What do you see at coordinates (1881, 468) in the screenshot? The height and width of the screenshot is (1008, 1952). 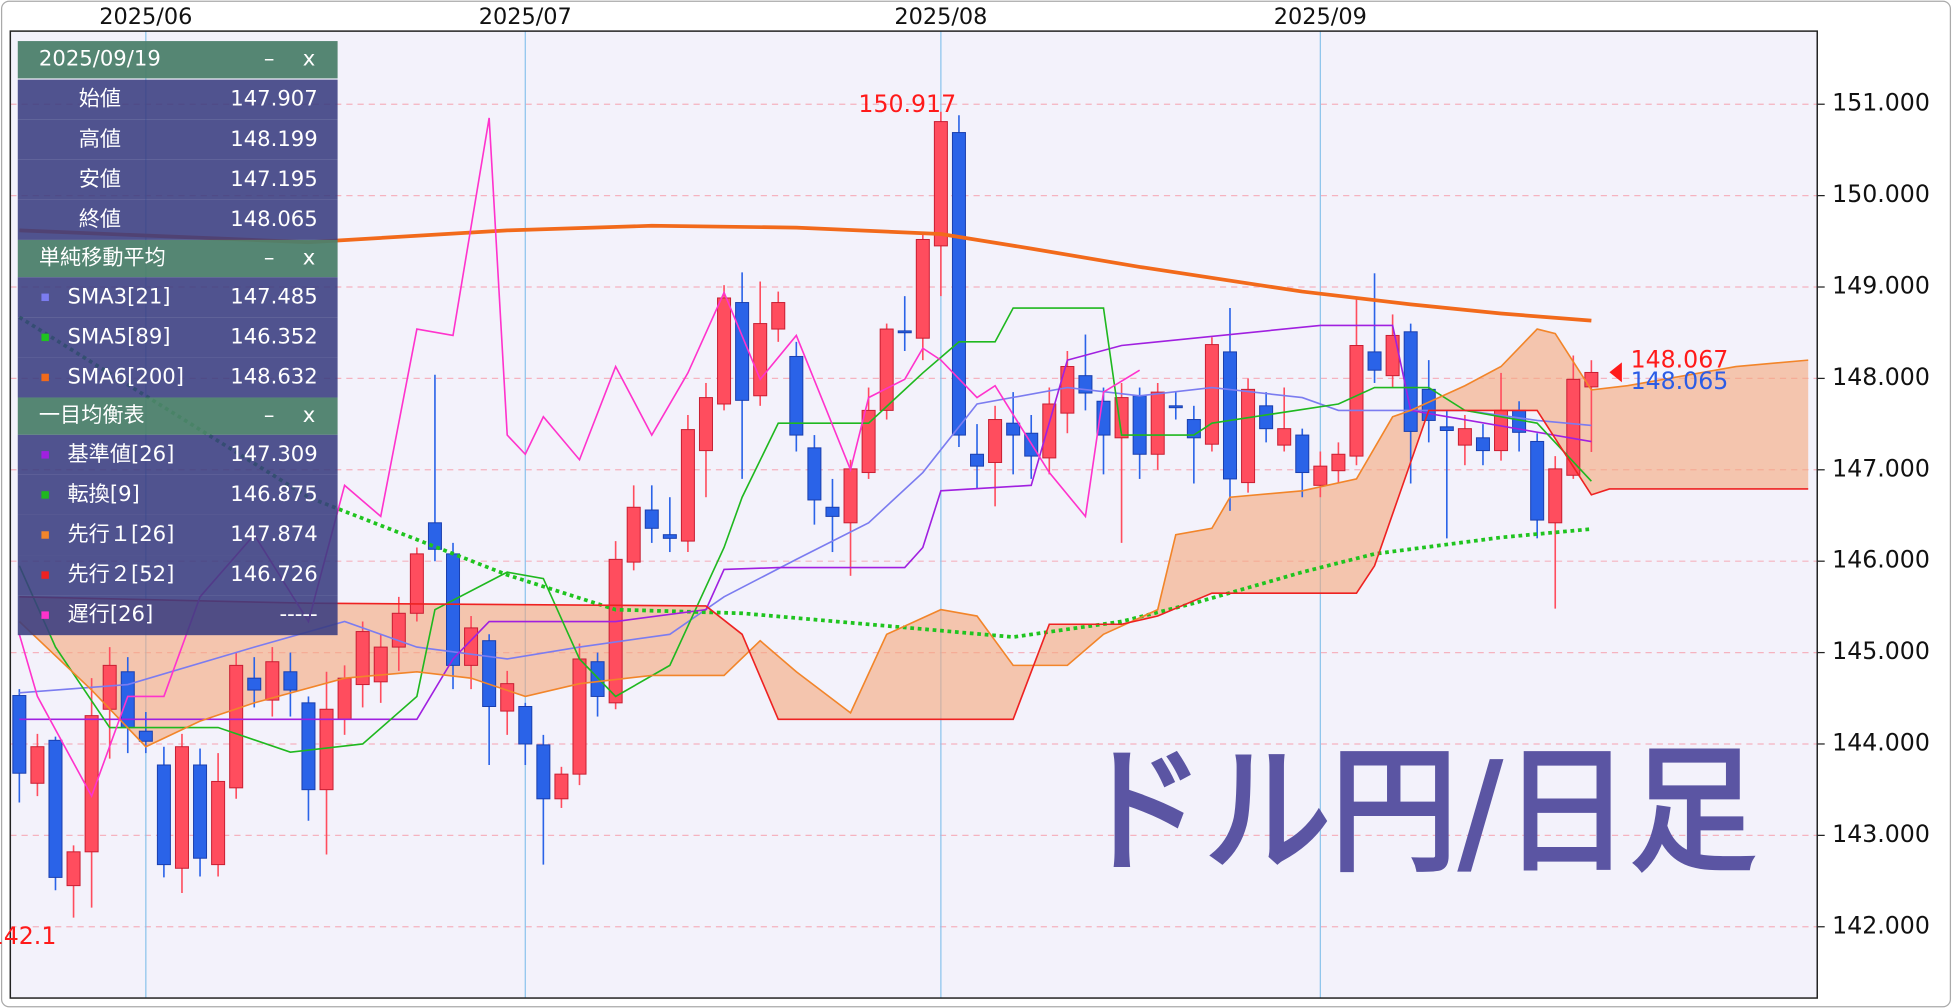 I see `y-tick-label: 147.000` at bounding box center [1881, 468].